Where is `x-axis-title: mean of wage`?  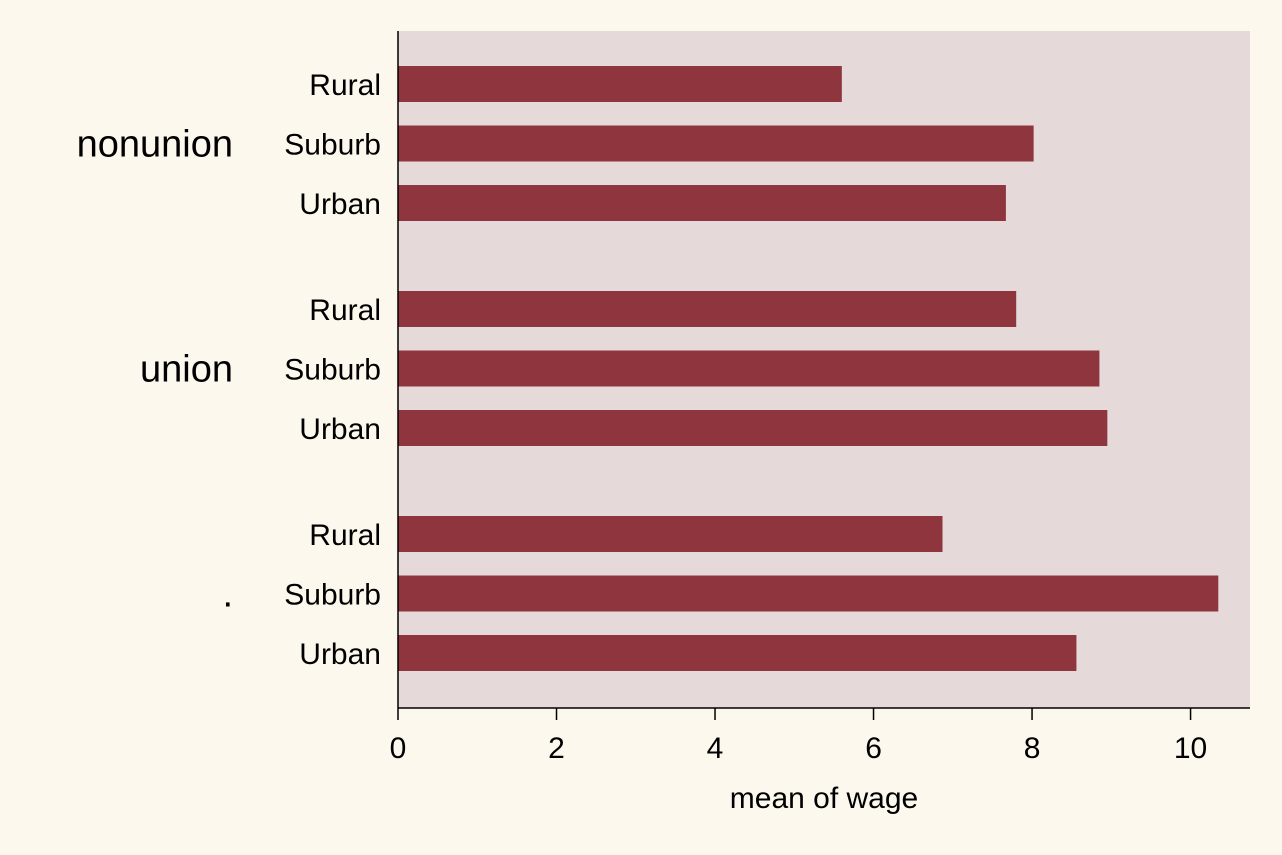 x-axis-title: mean of wage is located at coordinates (824, 798).